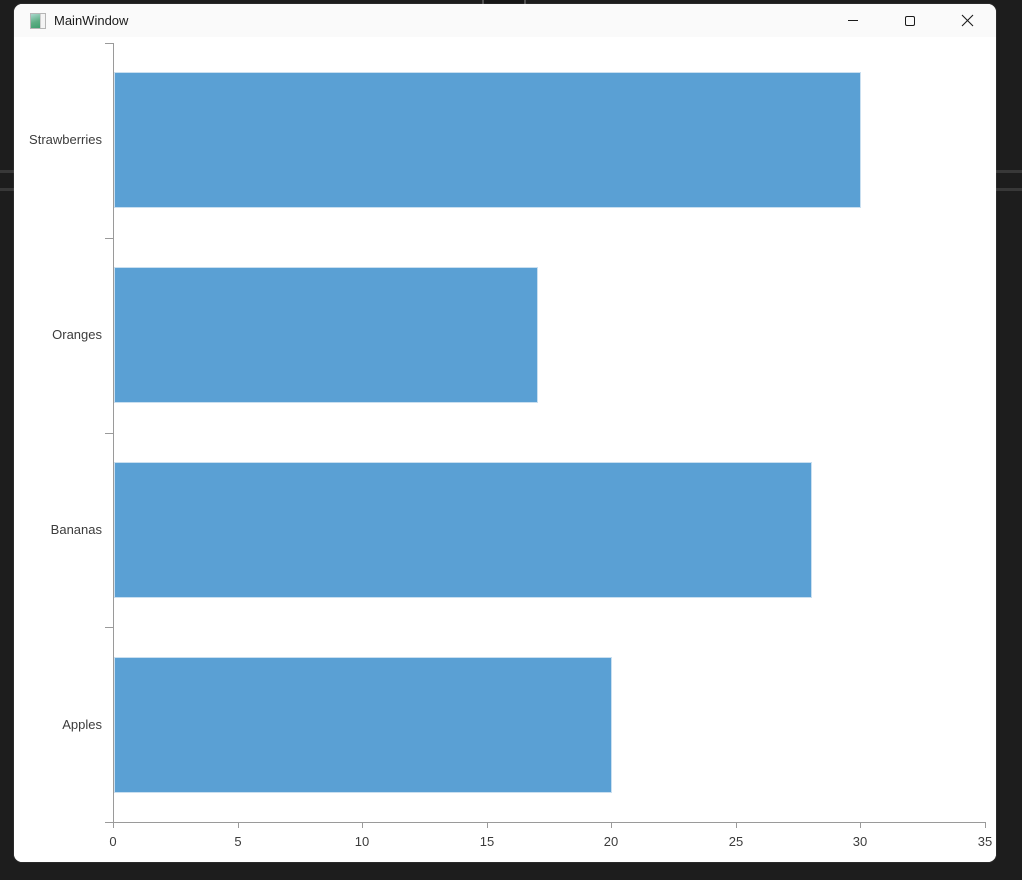  What do you see at coordinates (113, 841) in the screenshot?
I see `x-axis-tick-label: 0` at bounding box center [113, 841].